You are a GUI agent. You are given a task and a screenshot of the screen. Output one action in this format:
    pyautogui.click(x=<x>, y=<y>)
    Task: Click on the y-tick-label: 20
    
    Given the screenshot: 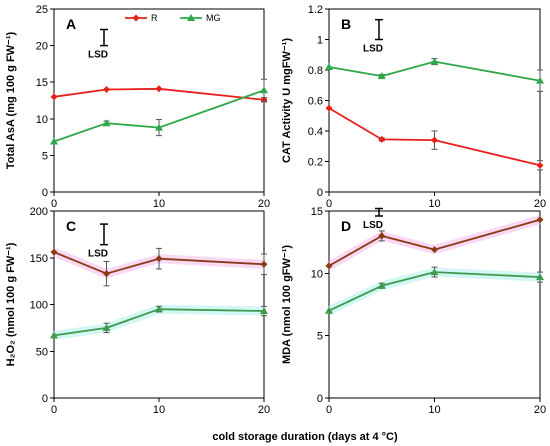 What is the action you would take?
    pyautogui.click(x=42, y=47)
    